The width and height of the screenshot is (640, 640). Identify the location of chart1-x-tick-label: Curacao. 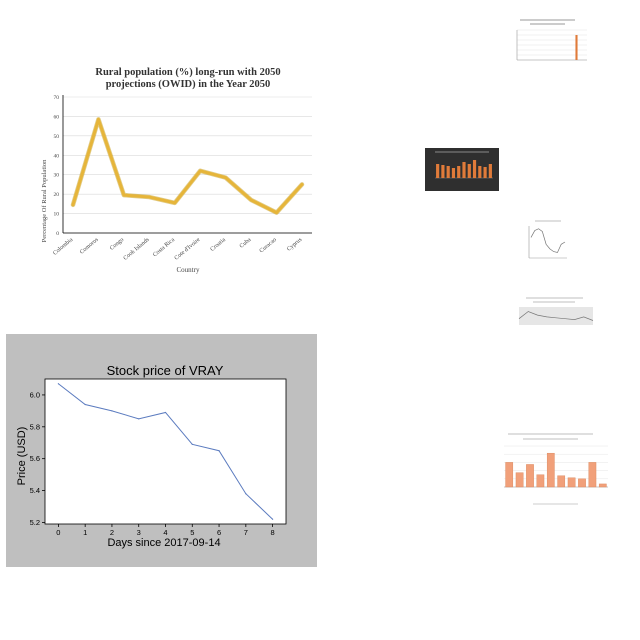
(268, 245).